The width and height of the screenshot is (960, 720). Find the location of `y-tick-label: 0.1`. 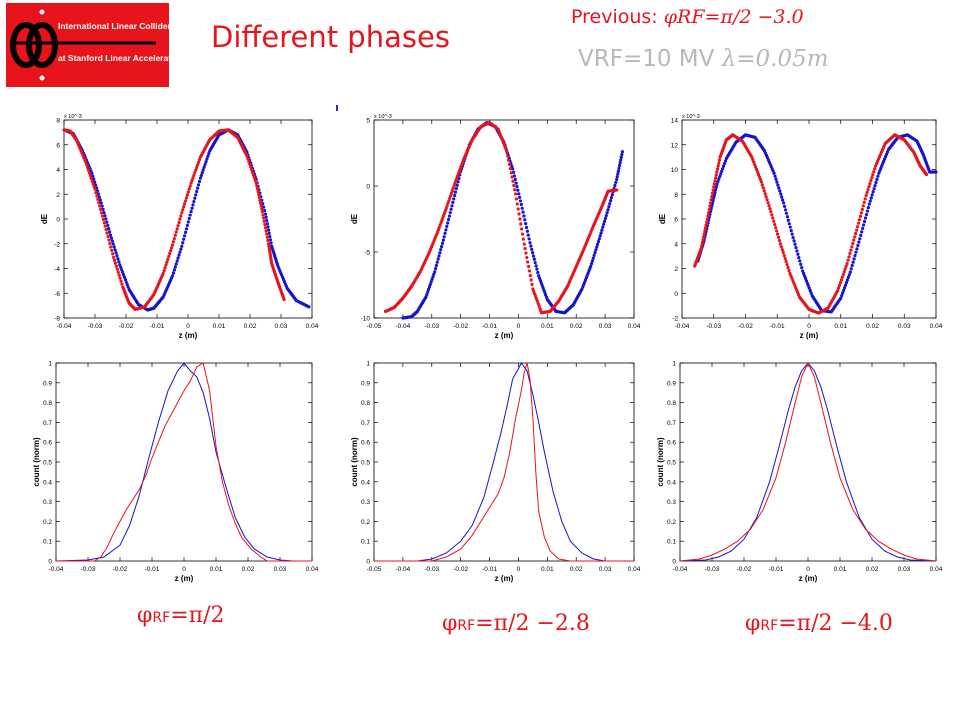

y-tick-label: 0.1 is located at coordinates (365, 542).